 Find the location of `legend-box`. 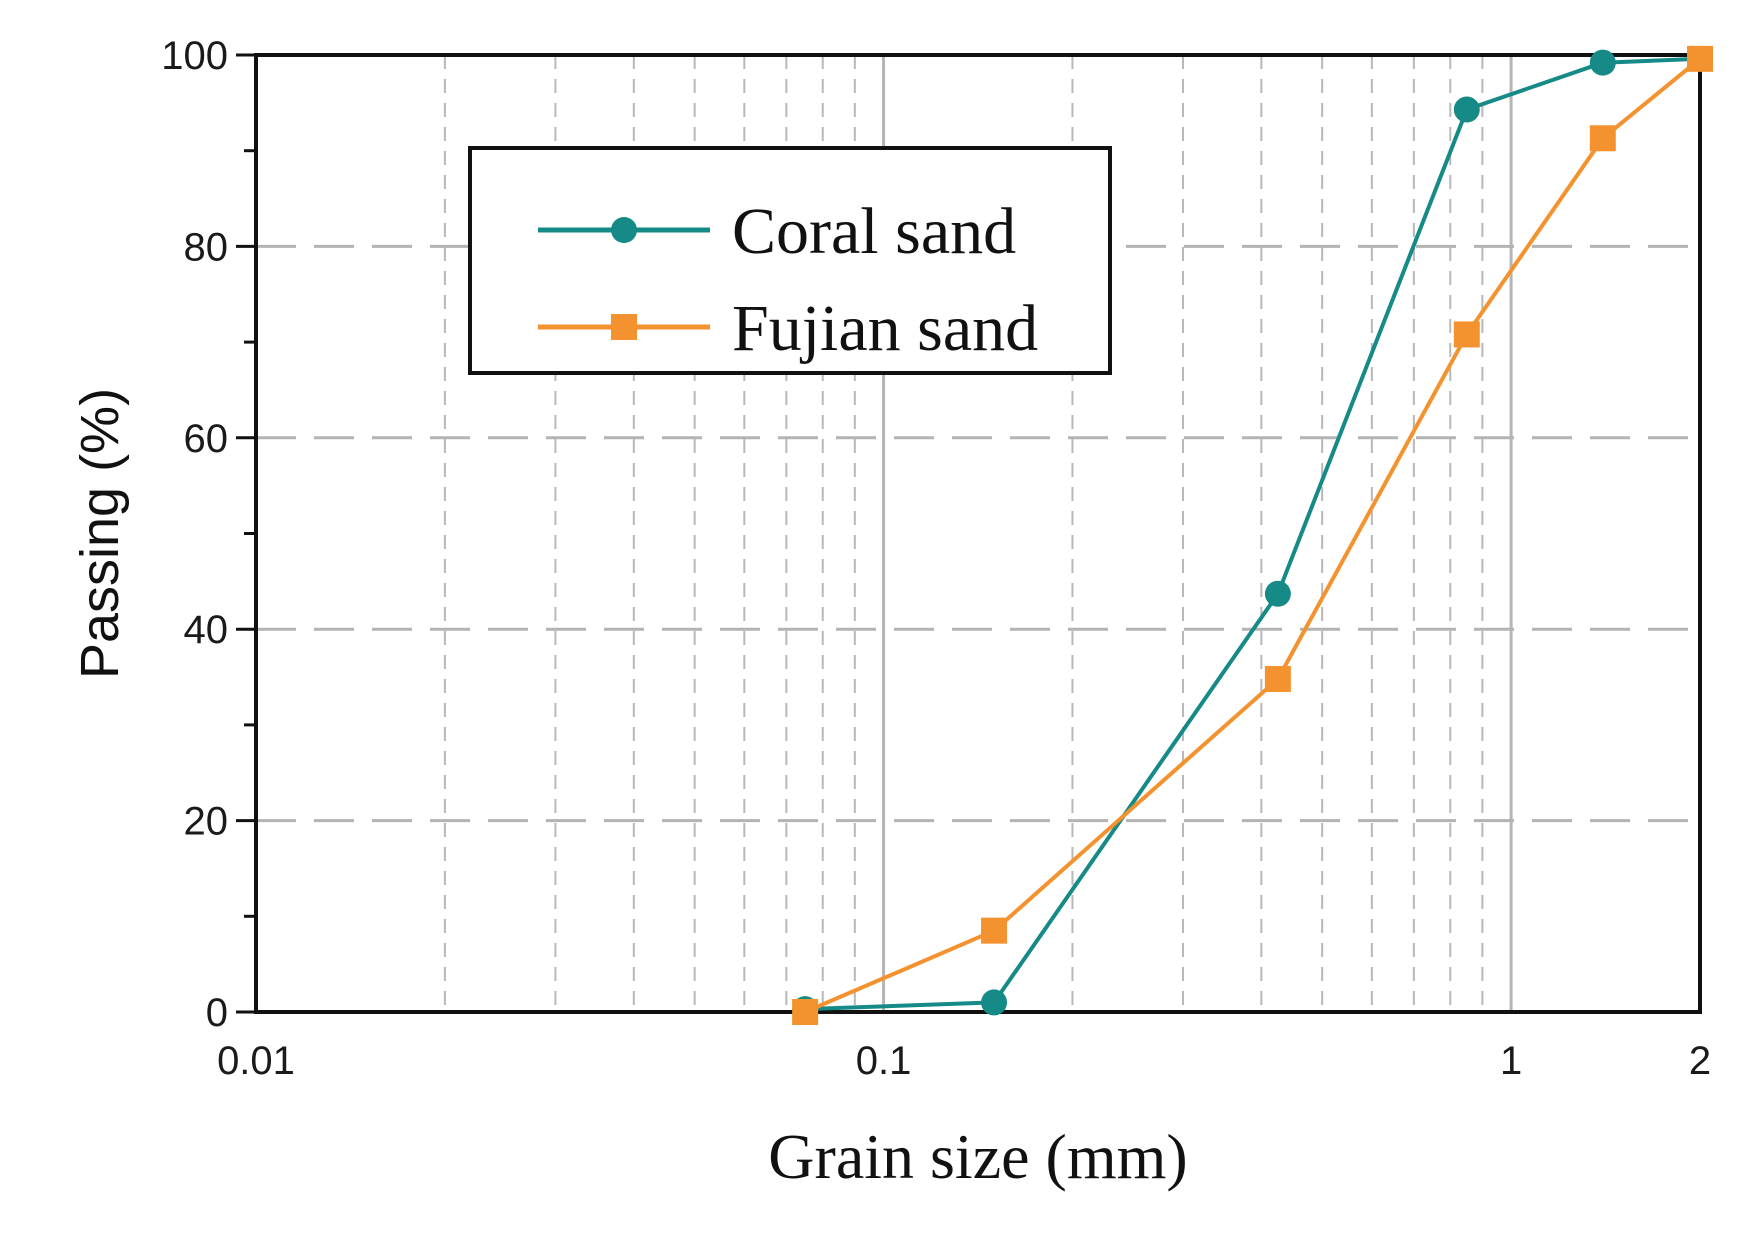

legend-box is located at coordinates (790, 260).